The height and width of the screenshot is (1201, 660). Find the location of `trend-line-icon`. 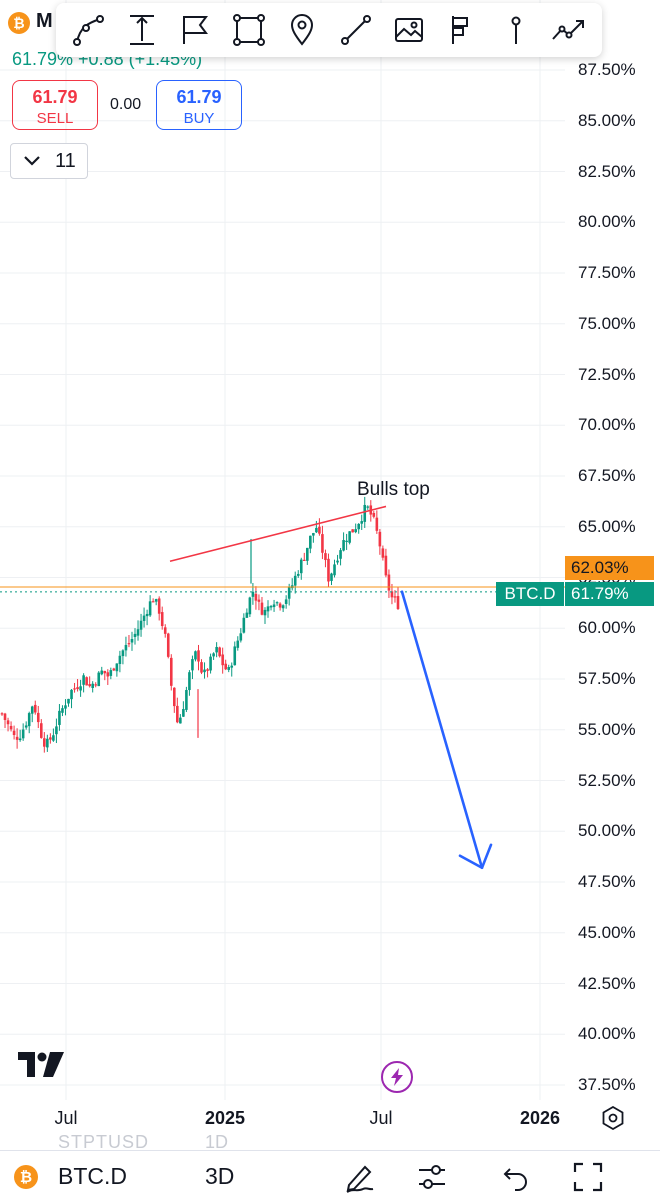

trend-line-icon is located at coordinates (356, 30).